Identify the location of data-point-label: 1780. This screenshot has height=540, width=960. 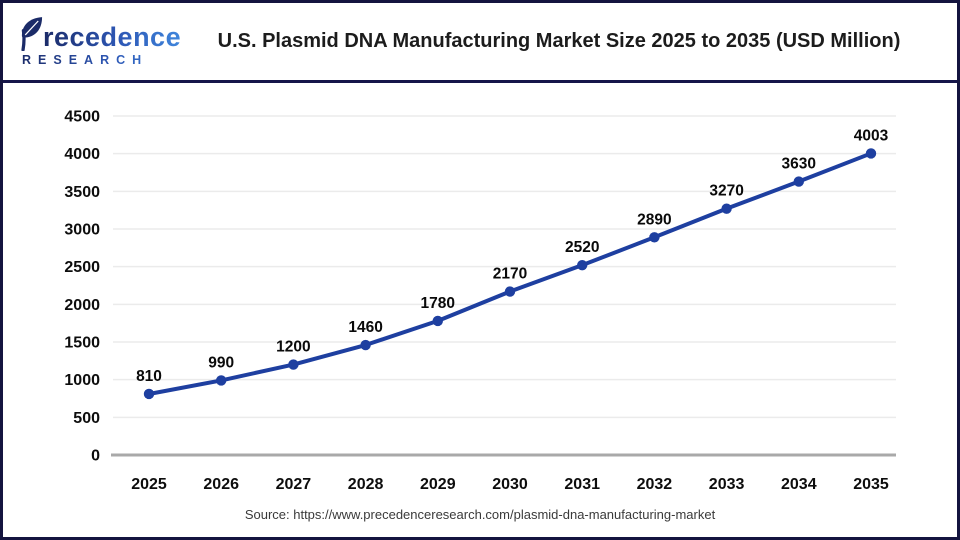
(438, 303).